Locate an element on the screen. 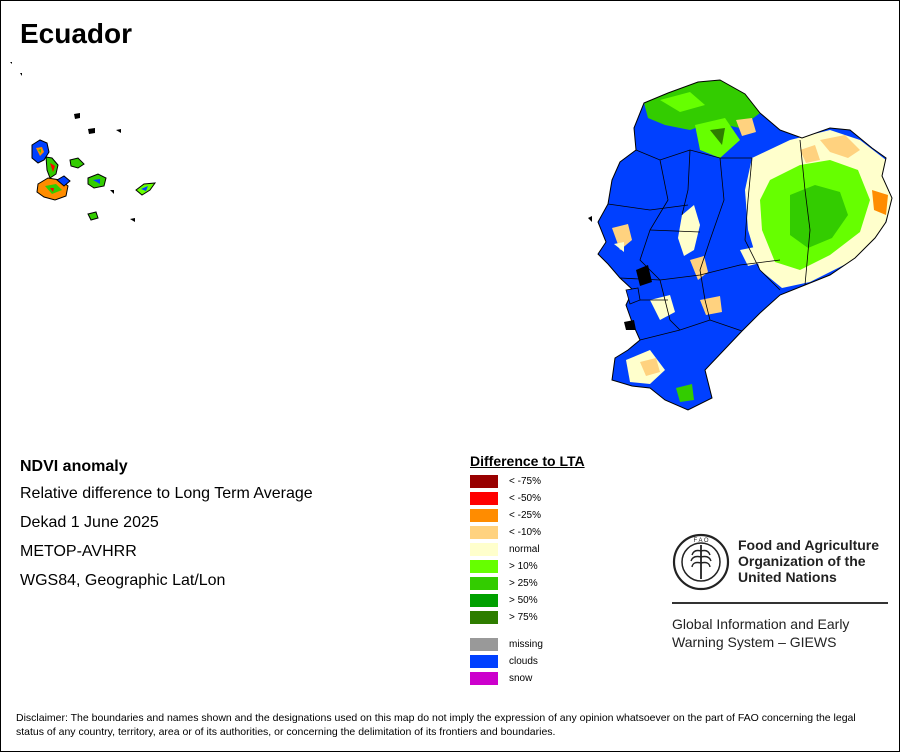  legend-label: < -75% is located at coordinates (525, 481).